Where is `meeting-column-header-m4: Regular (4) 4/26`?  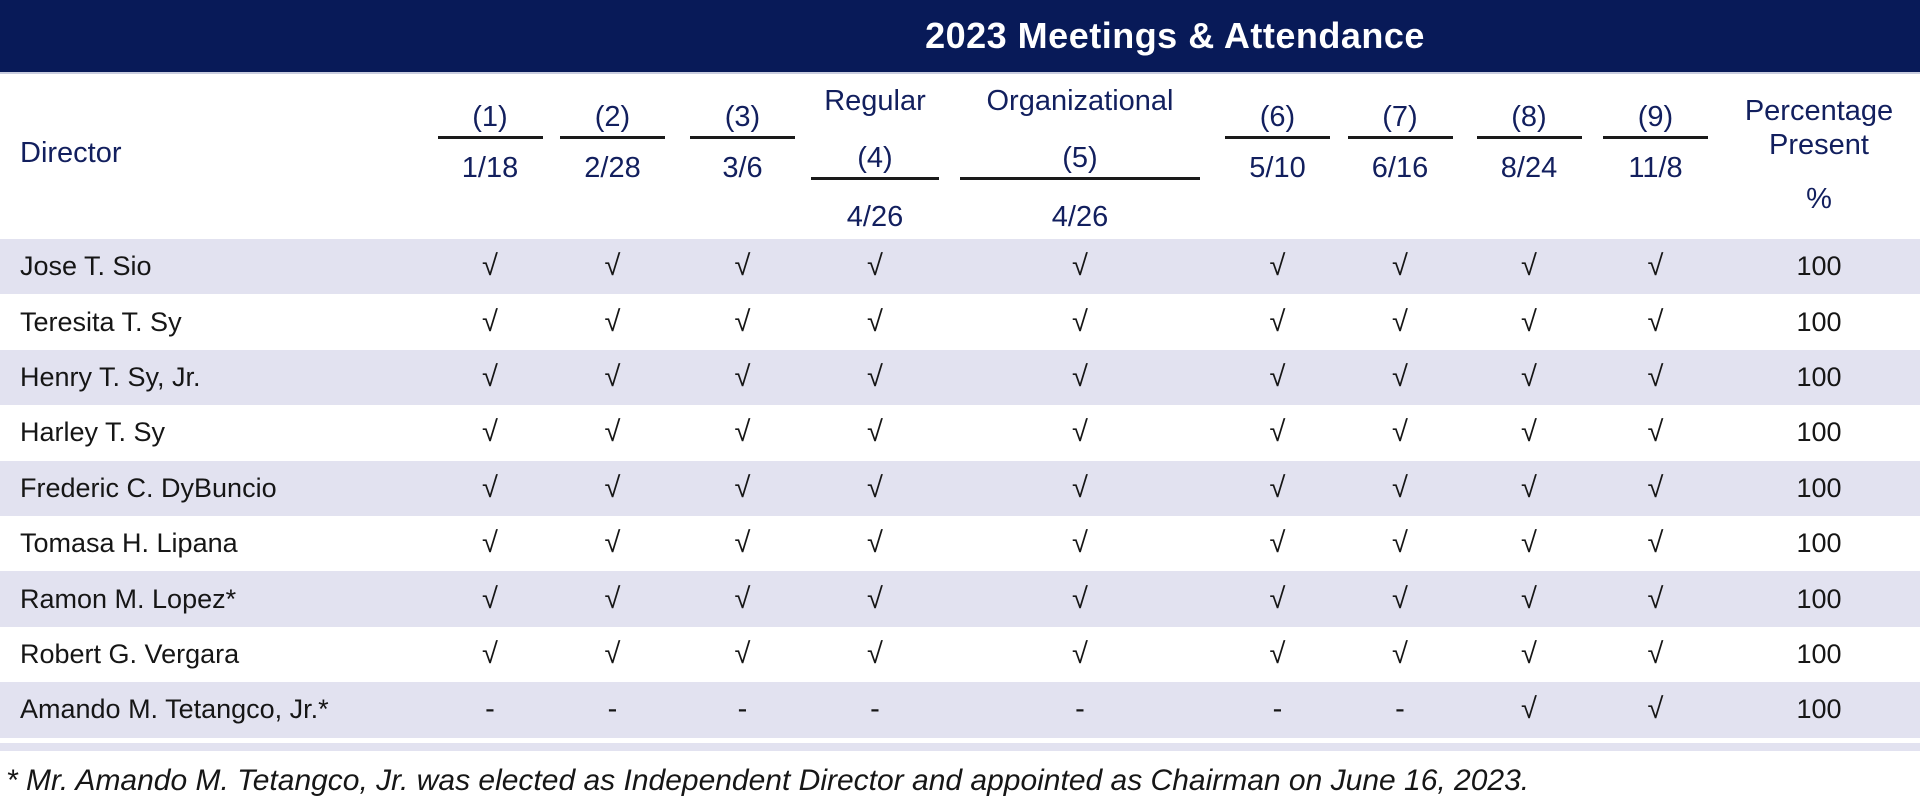
meeting-column-header-m4: Regular (4) 4/26 is located at coordinates (875, 156).